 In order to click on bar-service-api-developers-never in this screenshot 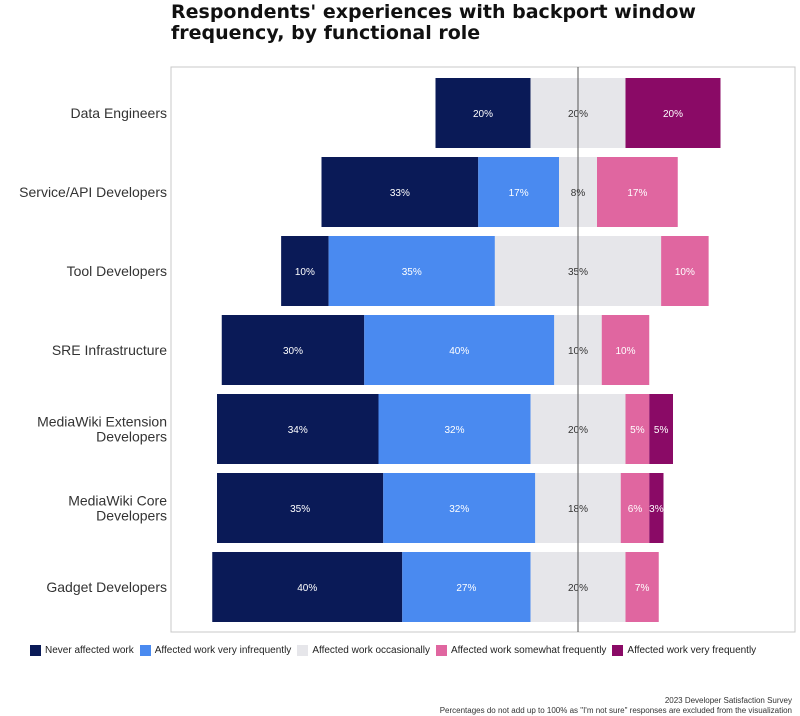, I will do `click(400, 192)`.